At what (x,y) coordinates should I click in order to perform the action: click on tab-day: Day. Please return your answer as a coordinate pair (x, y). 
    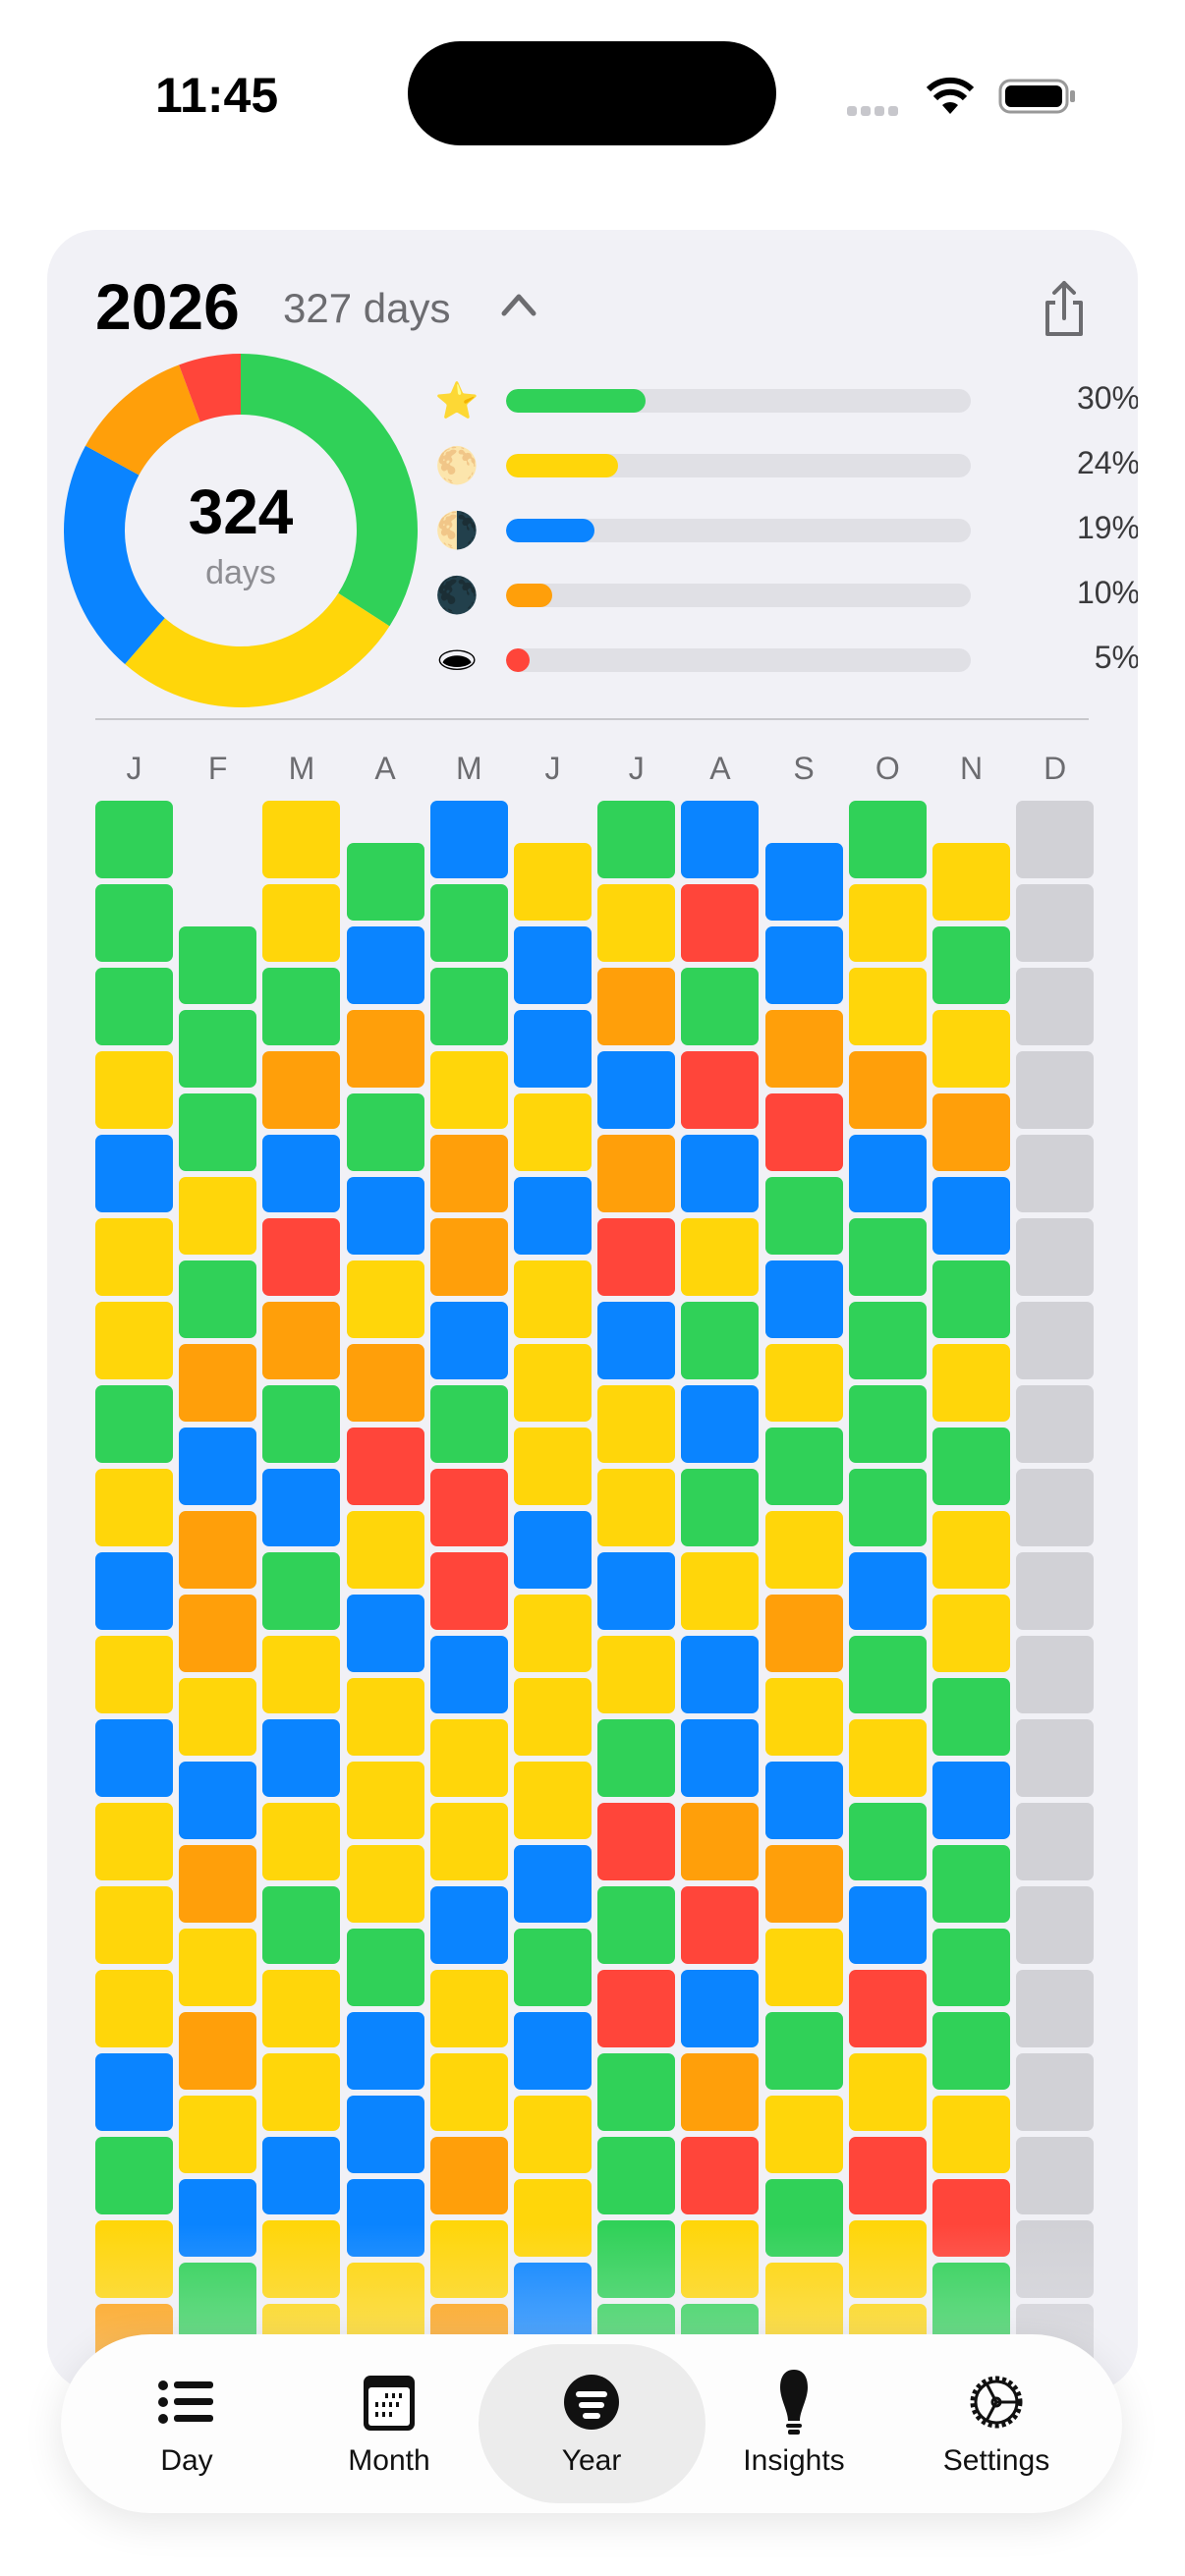
    Looking at the image, I should click on (186, 2423).